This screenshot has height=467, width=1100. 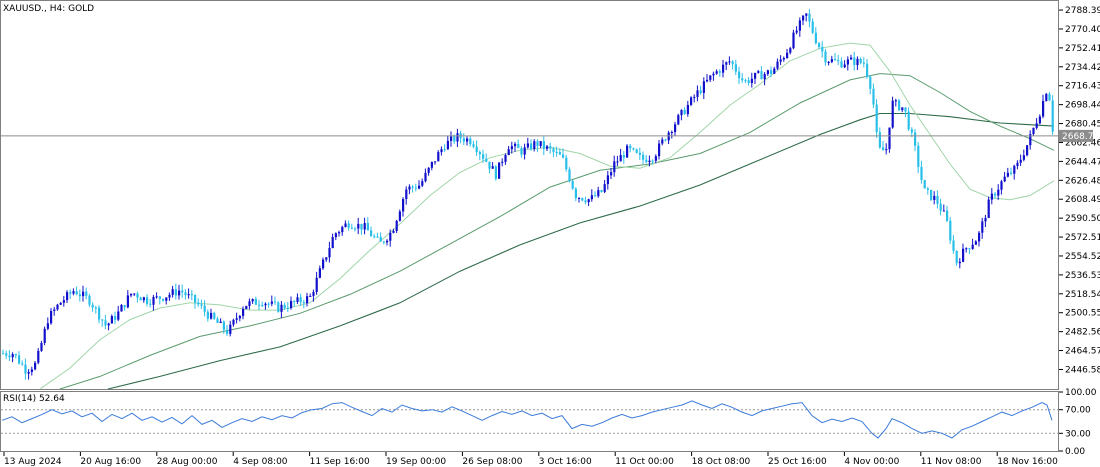 What do you see at coordinates (1082, 68) in the screenshot?
I see `price-tick-label: 2734.42` at bounding box center [1082, 68].